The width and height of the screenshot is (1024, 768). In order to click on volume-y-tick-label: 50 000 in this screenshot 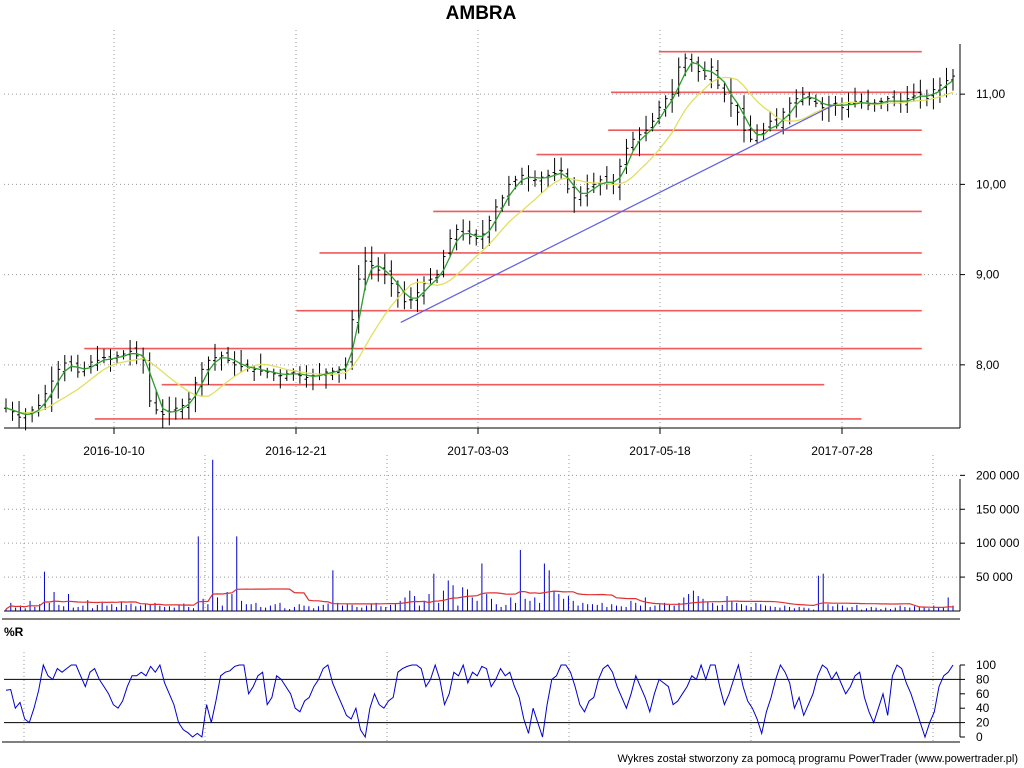, I will do `click(994, 577)`.